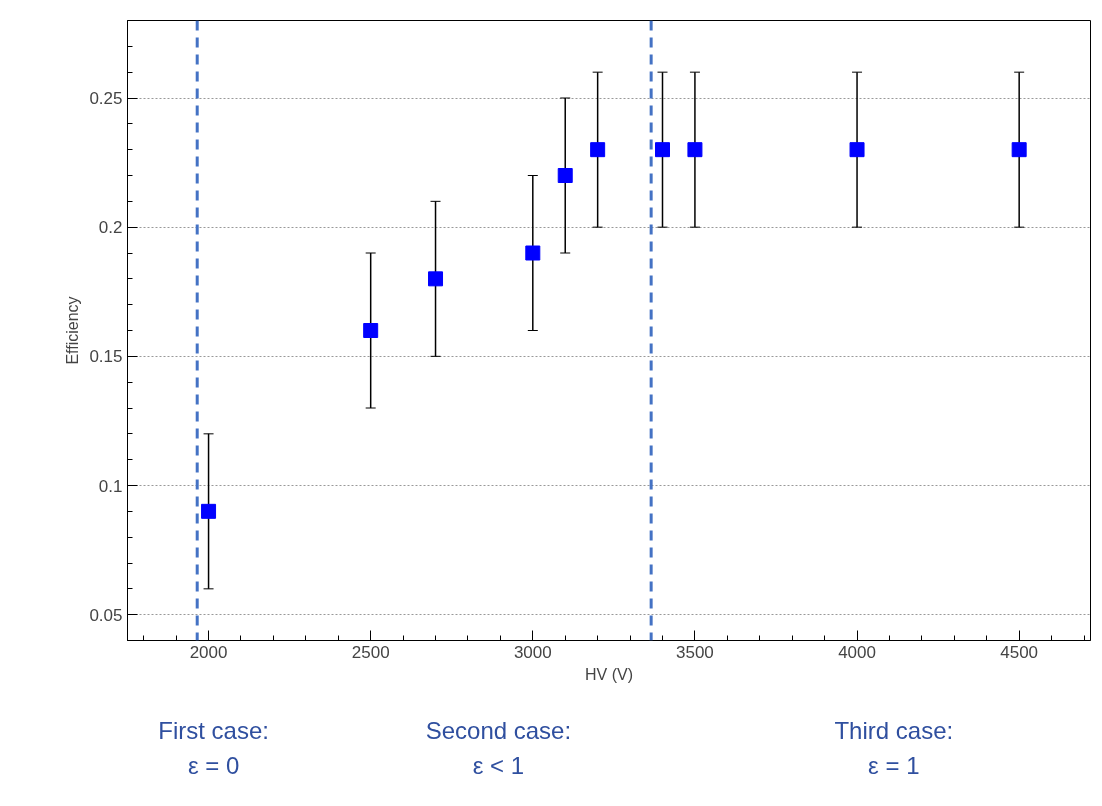 This screenshot has height=806, width=1102. What do you see at coordinates (213, 748) in the screenshot?
I see `text: First case: ε = 0` at bounding box center [213, 748].